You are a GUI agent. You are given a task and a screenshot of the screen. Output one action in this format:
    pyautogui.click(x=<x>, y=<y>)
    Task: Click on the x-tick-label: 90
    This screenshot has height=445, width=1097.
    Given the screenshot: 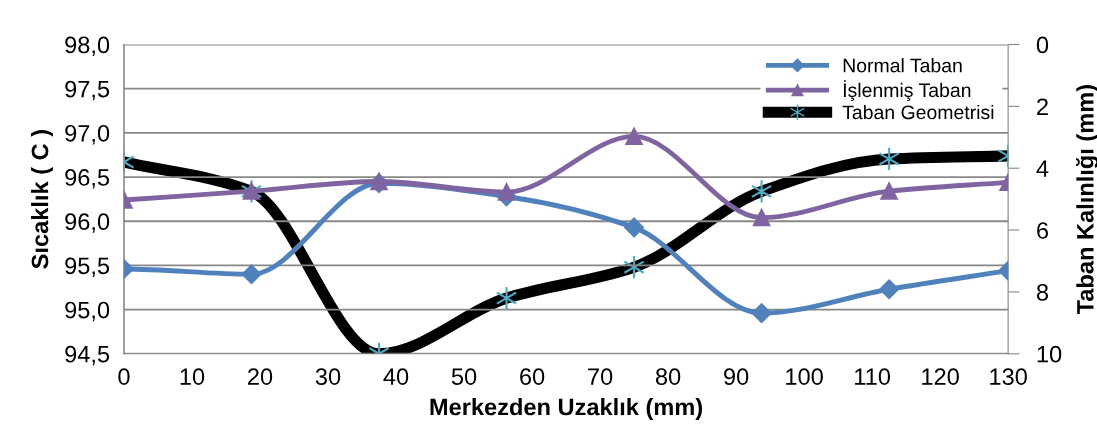 What is the action you would take?
    pyautogui.click(x=736, y=377)
    